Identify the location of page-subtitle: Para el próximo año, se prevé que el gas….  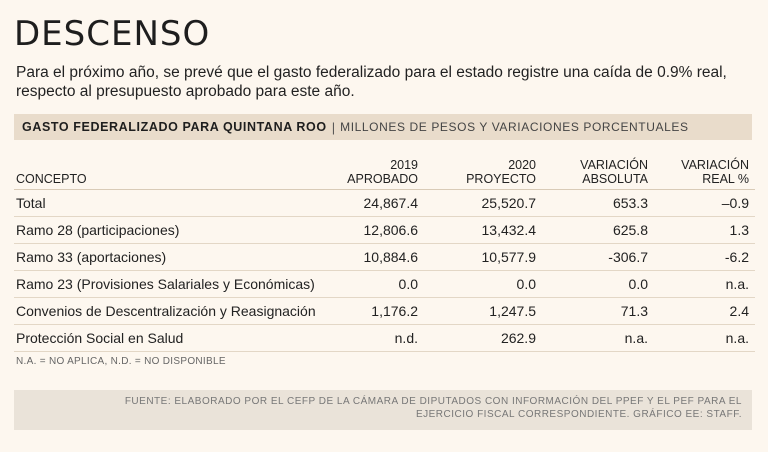
(371, 82).